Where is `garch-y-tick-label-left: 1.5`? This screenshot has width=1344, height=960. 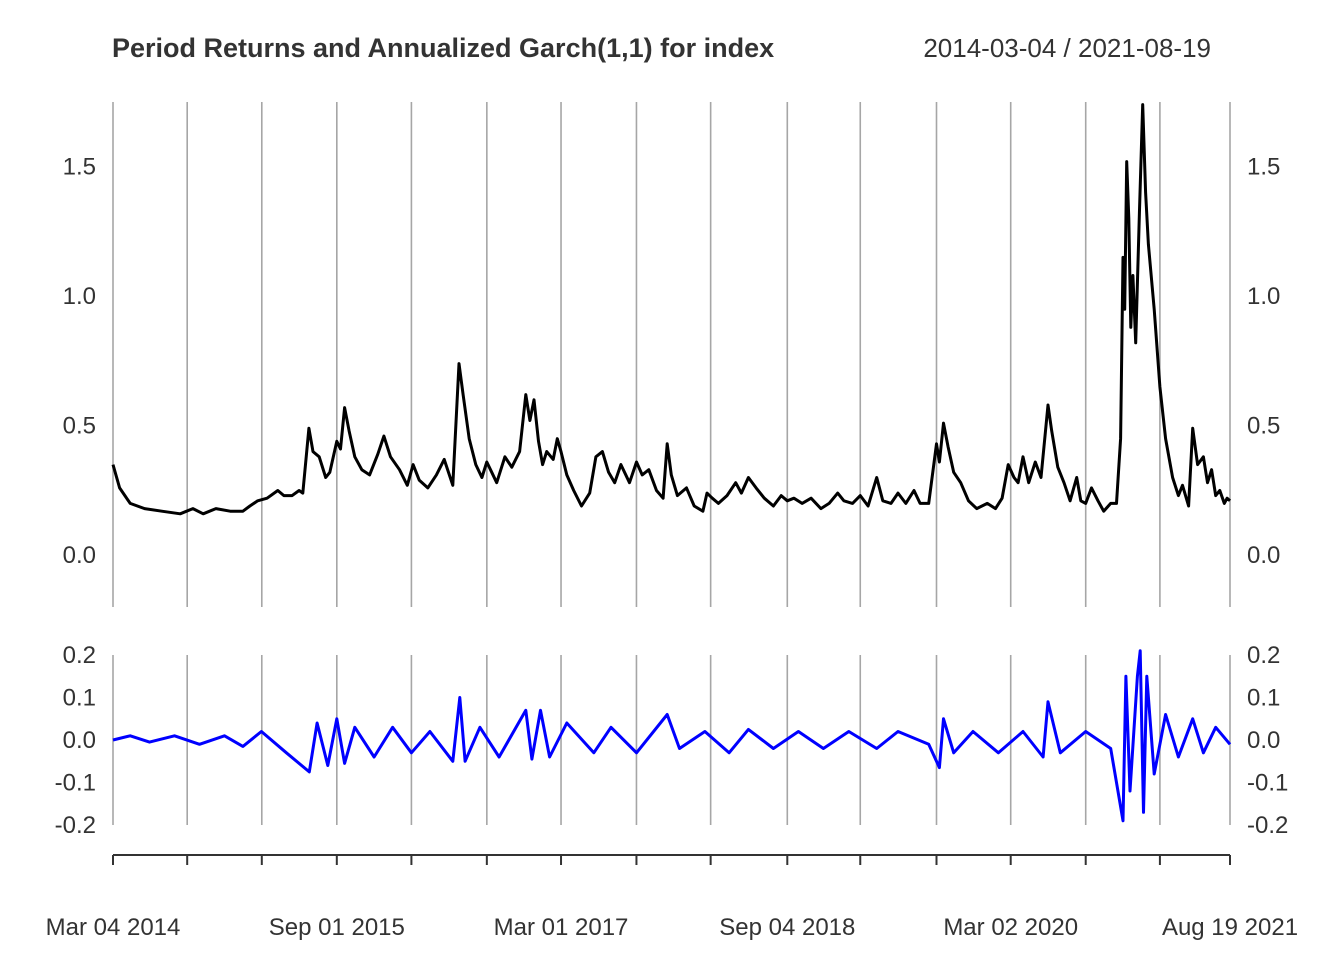 garch-y-tick-label-left: 1.5 is located at coordinates (79, 167).